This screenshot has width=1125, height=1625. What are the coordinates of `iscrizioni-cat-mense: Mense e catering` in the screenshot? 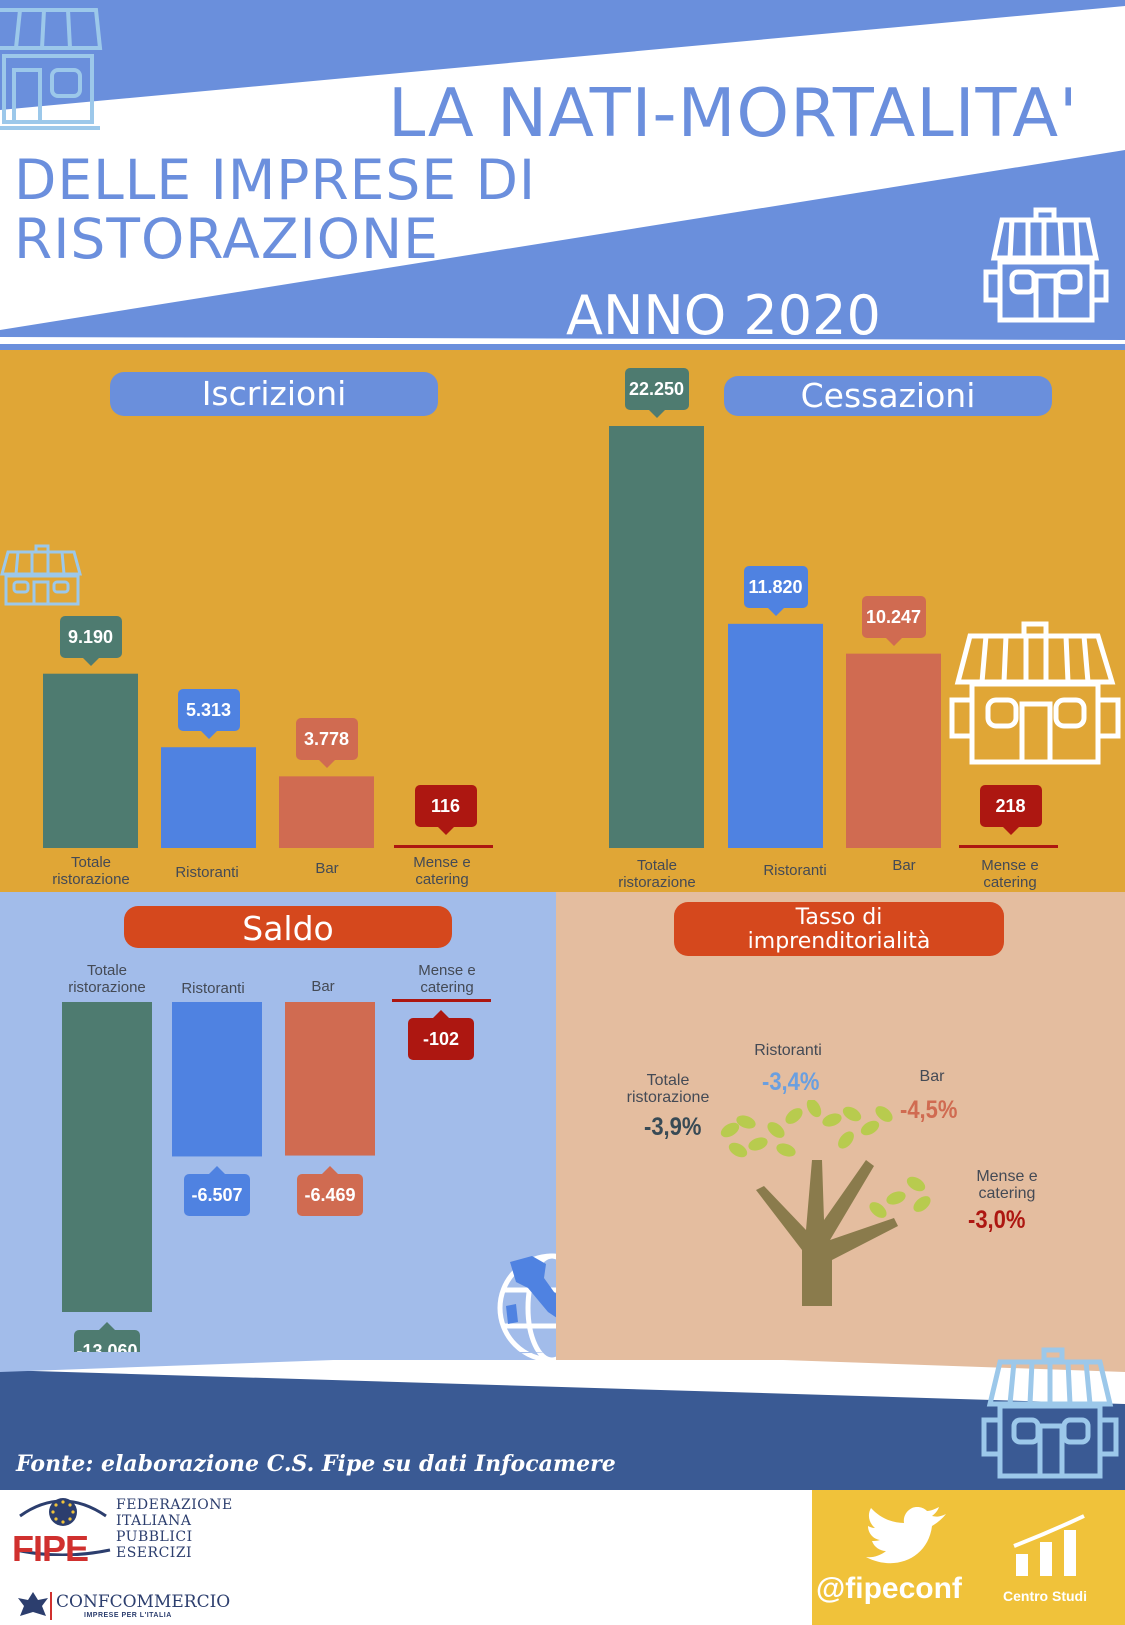 It's located at (442, 871).